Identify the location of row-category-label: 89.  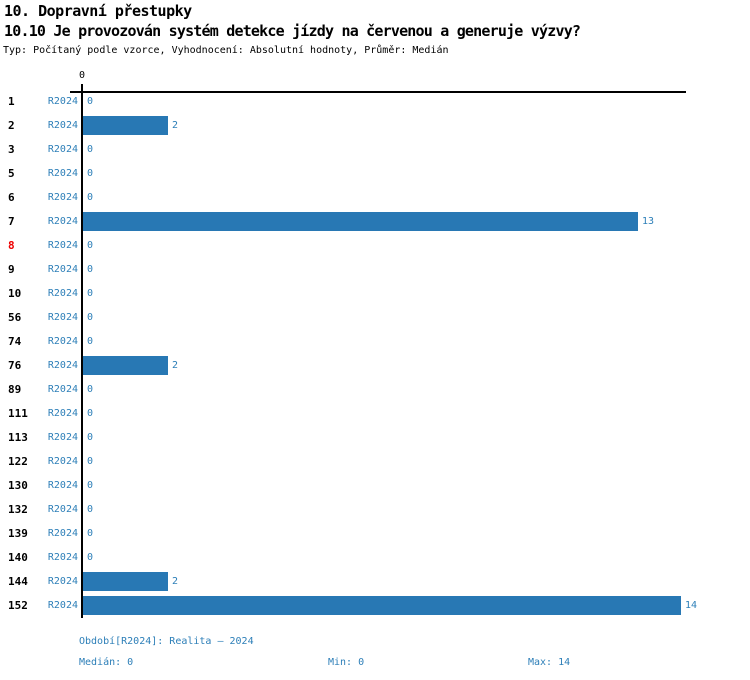
(15, 389).